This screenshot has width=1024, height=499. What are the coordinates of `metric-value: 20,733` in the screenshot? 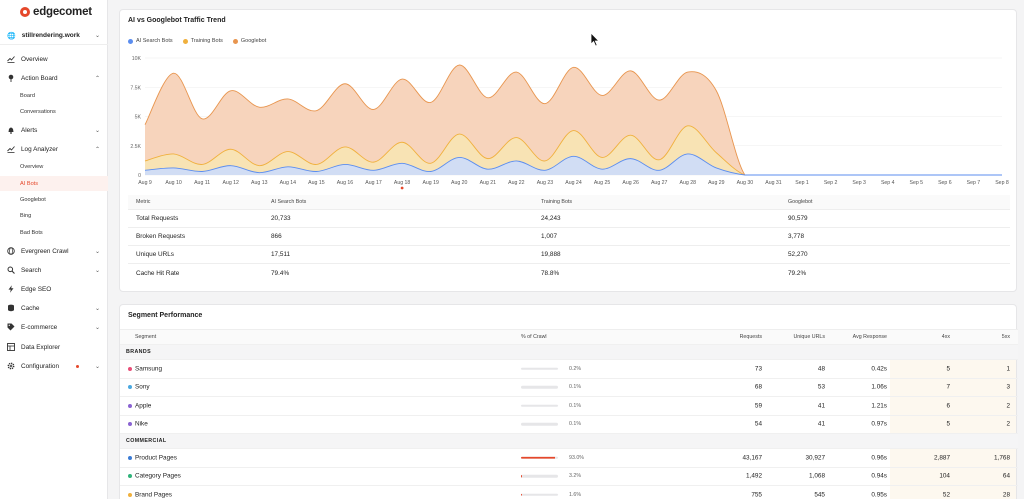 It's located at (281, 218).